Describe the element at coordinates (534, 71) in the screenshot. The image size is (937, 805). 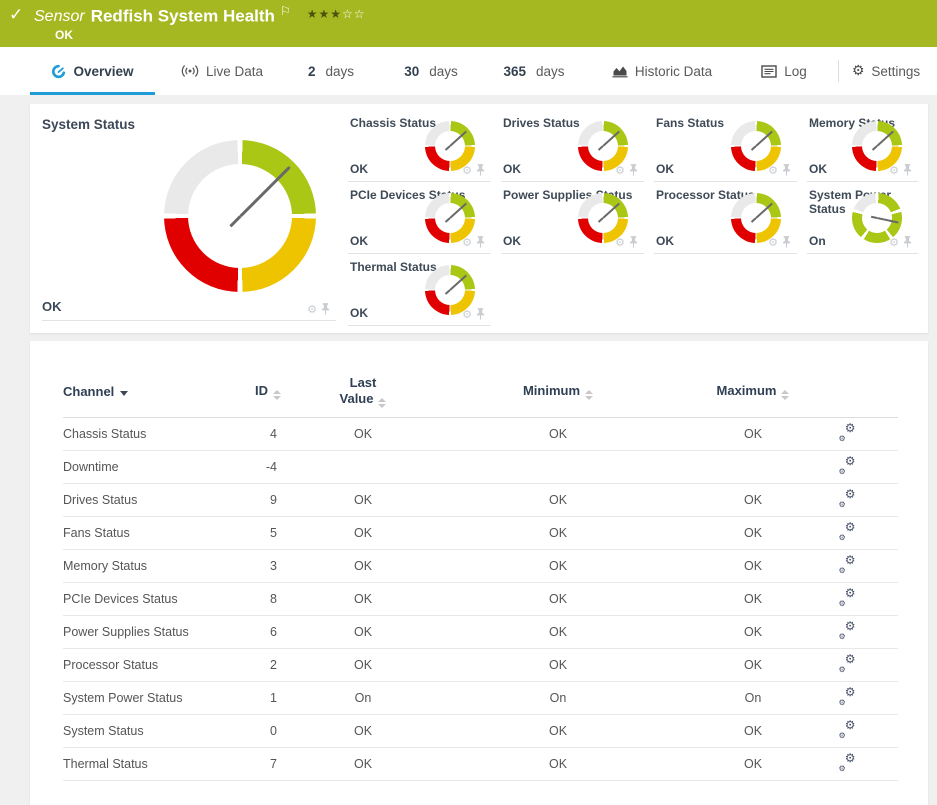
I see `tab-365-days: 365 days` at that location.